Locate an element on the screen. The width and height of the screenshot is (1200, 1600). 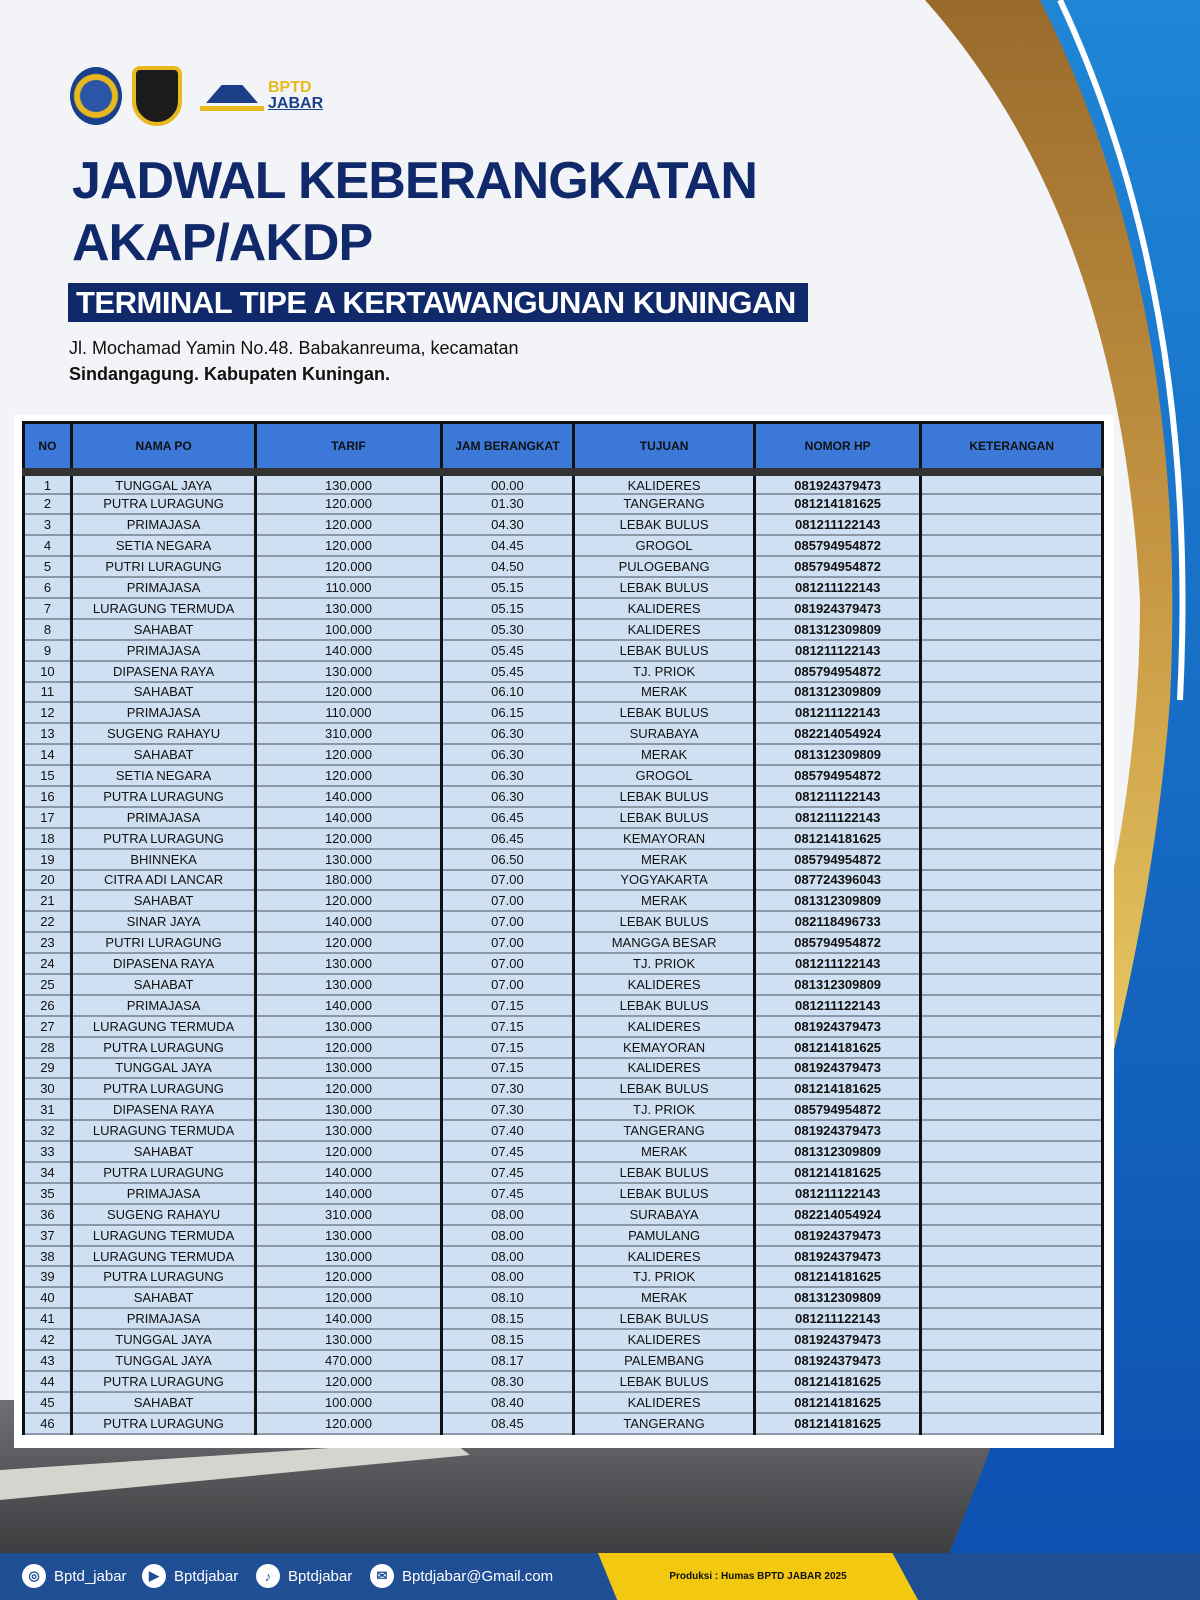
row-number-cell: 12 is located at coordinates (47, 713).